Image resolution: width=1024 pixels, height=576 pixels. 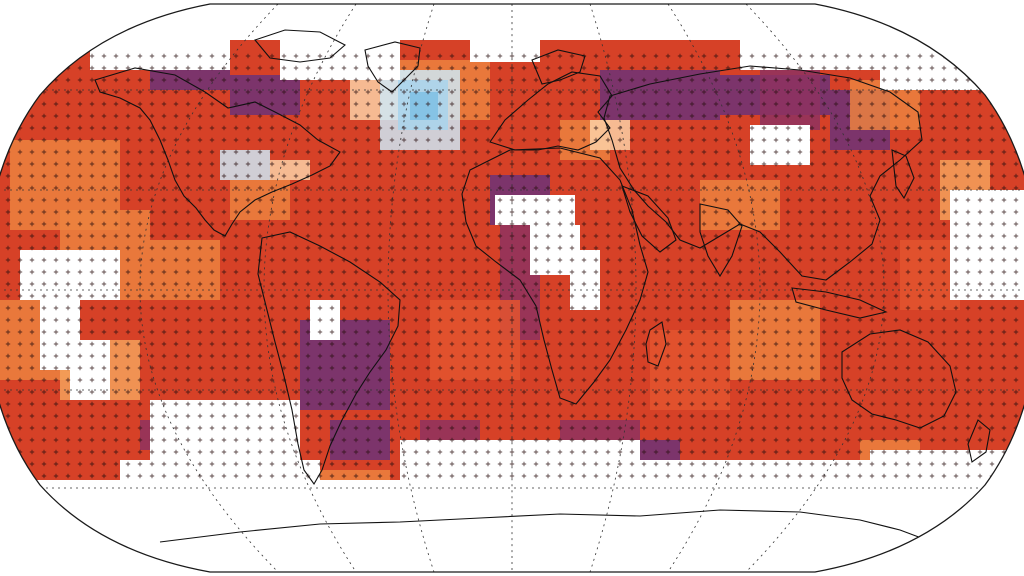 What do you see at coordinates (903, 174) in the screenshot?
I see `coastline-japan` at bounding box center [903, 174].